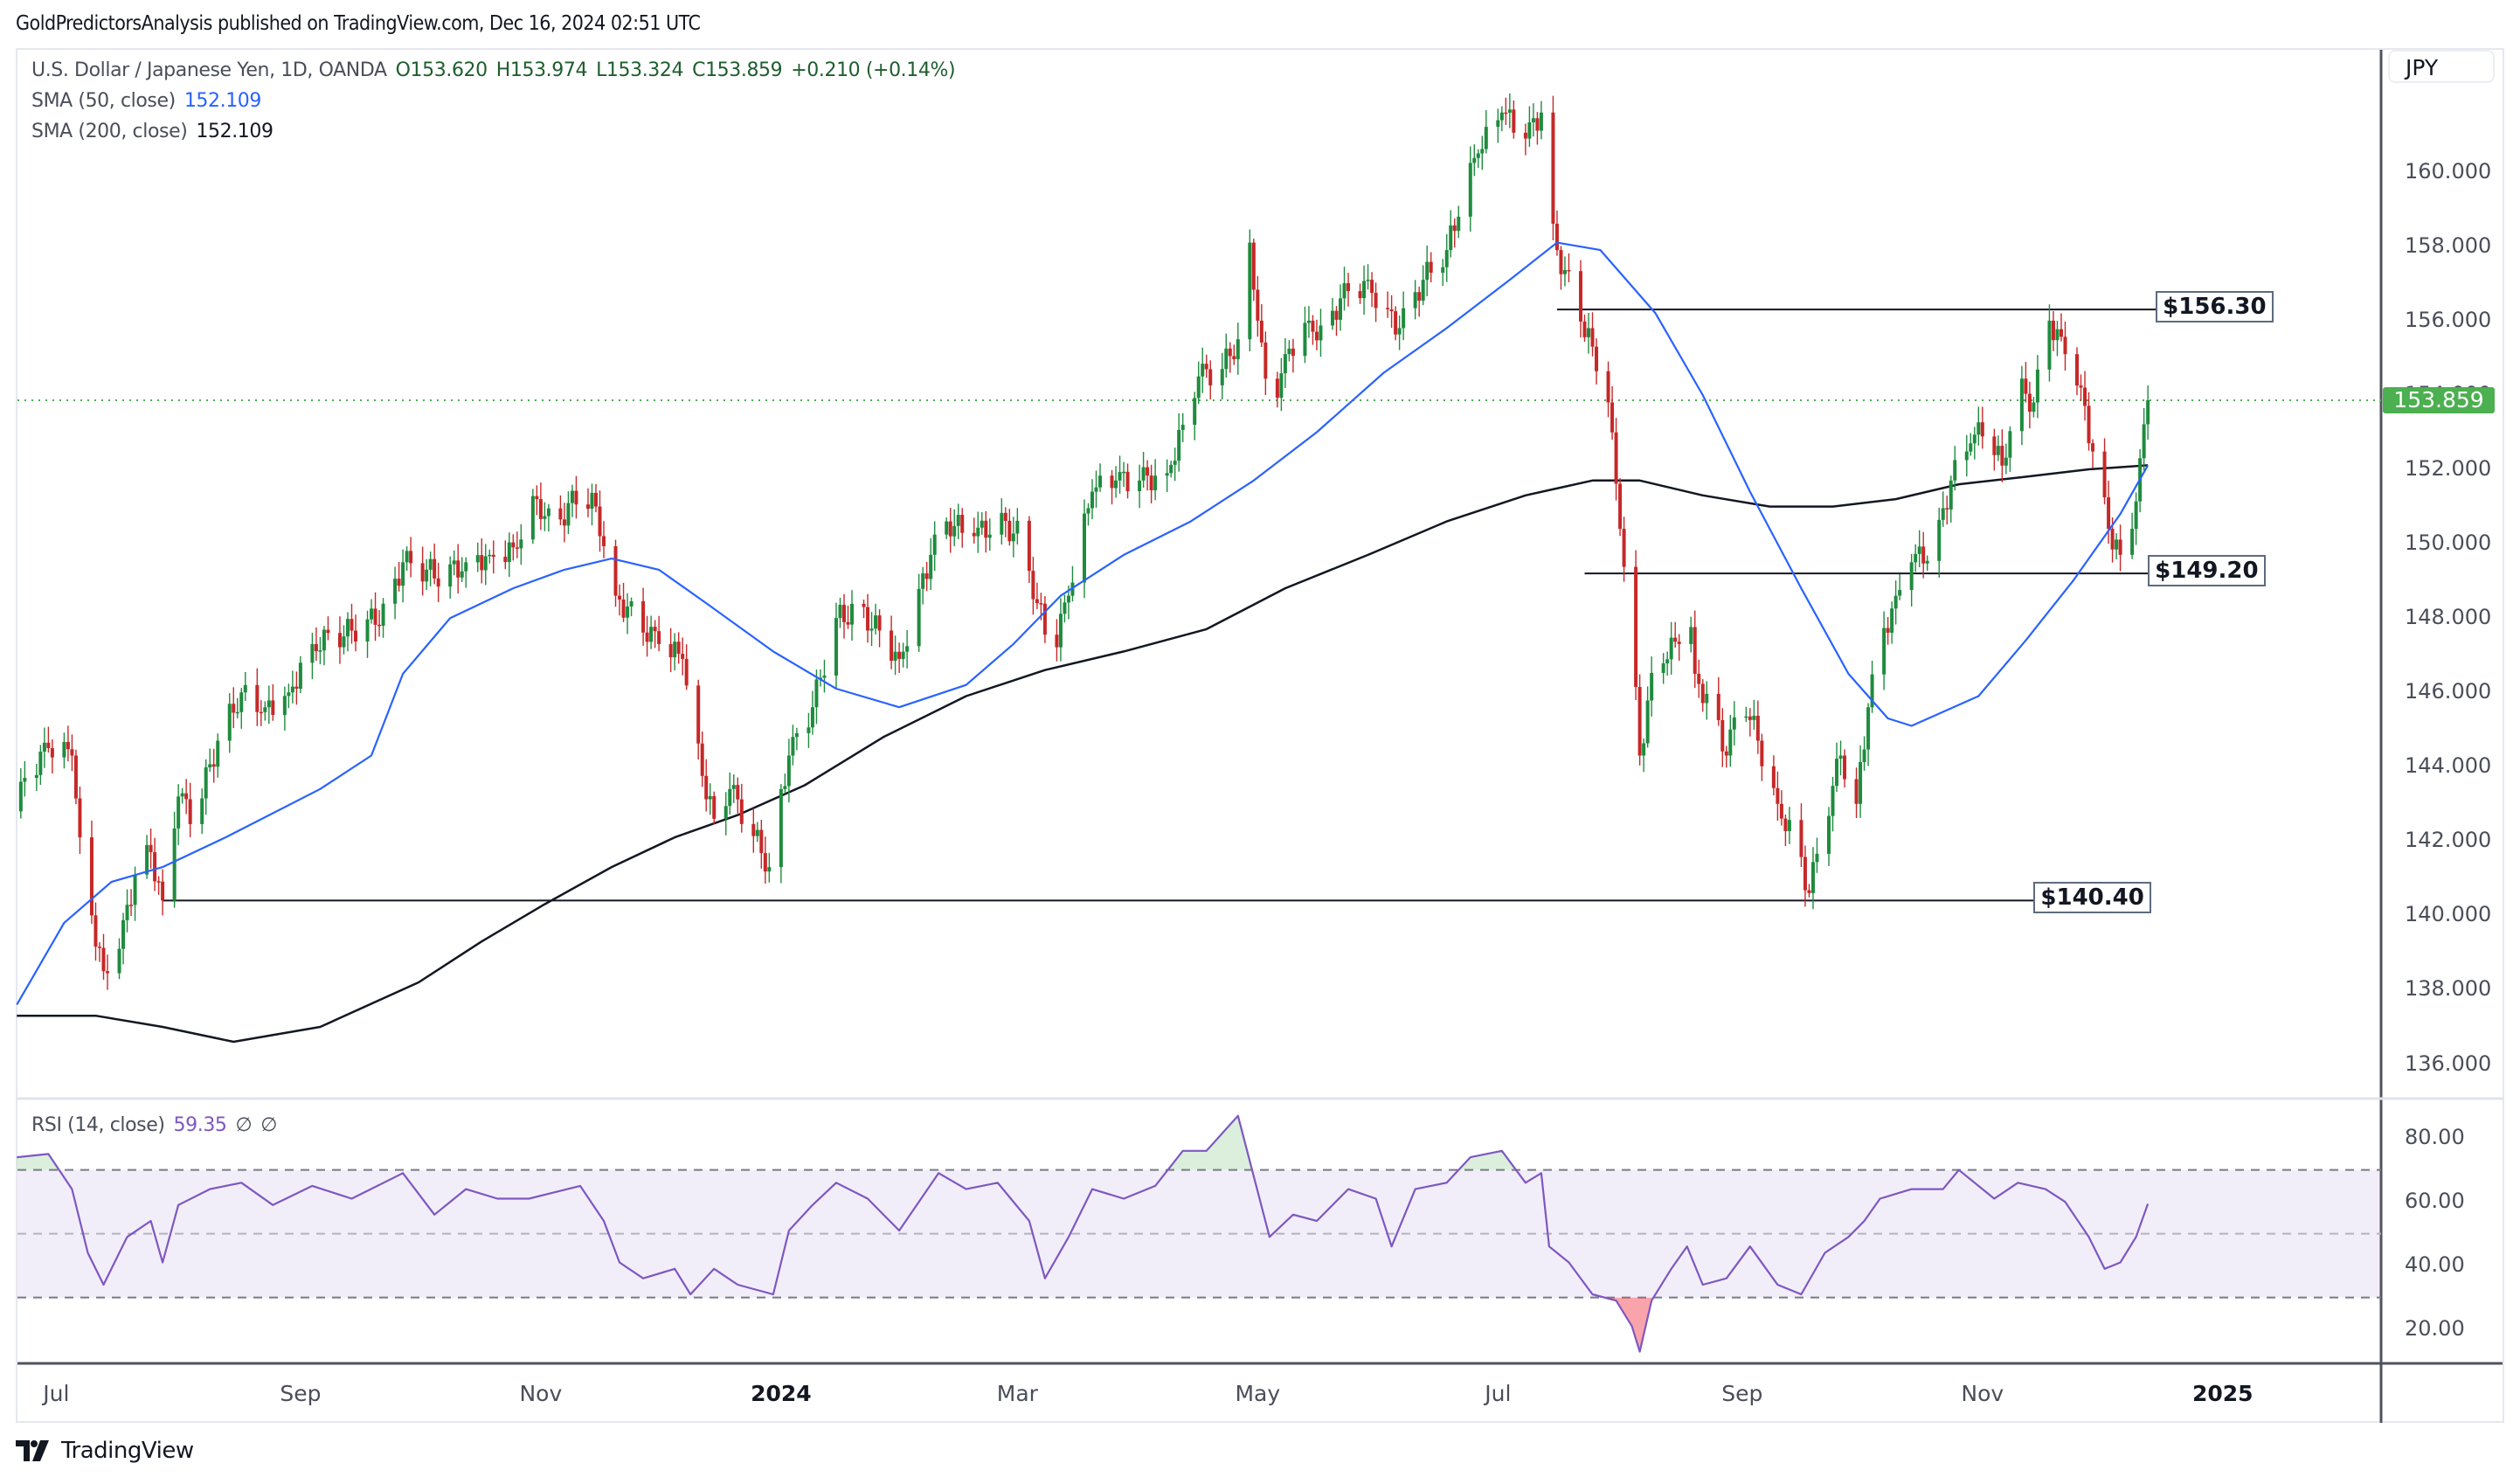 The height and width of the screenshot is (1484, 2520). What do you see at coordinates (150, 101) in the screenshot?
I see `sma50-legend: SMA (50, close) 152.109` at bounding box center [150, 101].